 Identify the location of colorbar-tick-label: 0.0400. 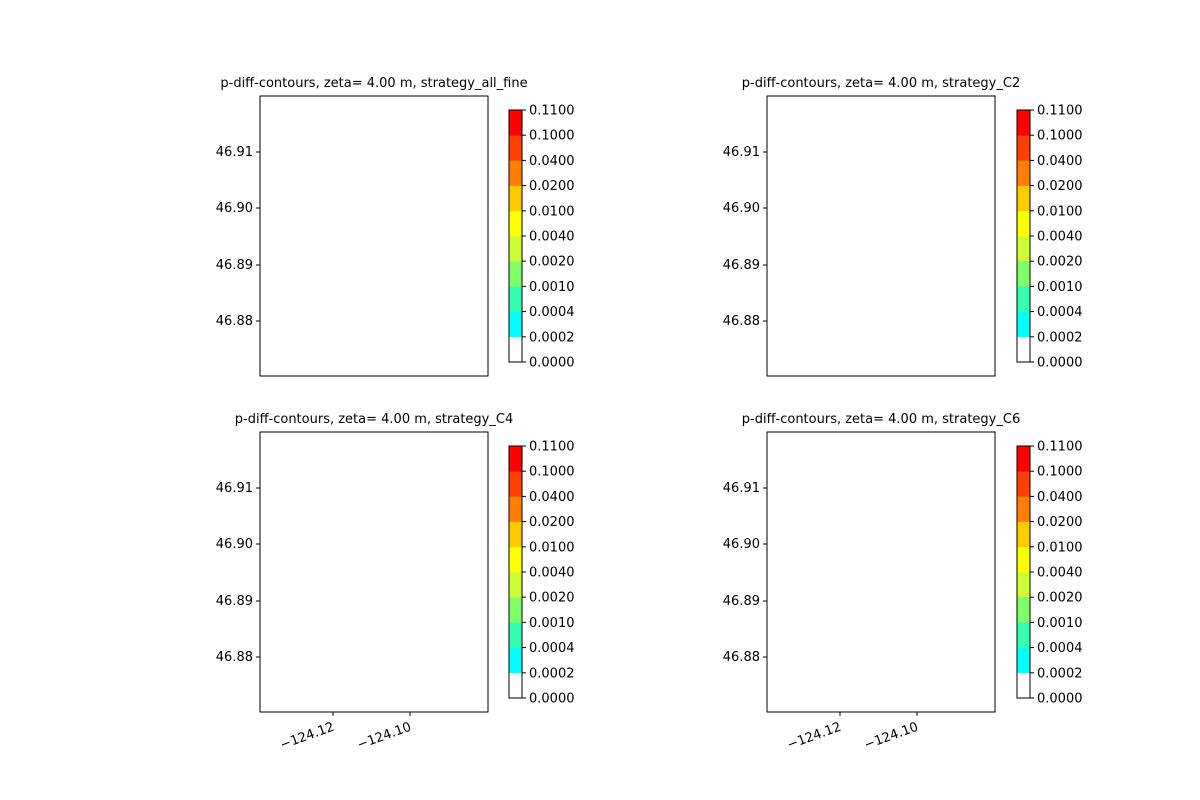
(1060, 161).